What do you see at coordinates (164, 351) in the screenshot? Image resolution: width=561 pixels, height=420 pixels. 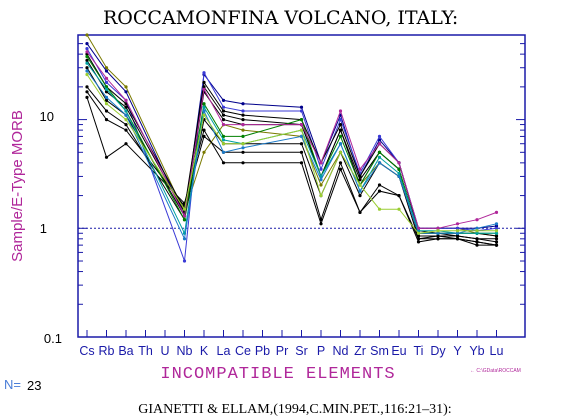 I see `x-tick-label-U: U` at bounding box center [164, 351].